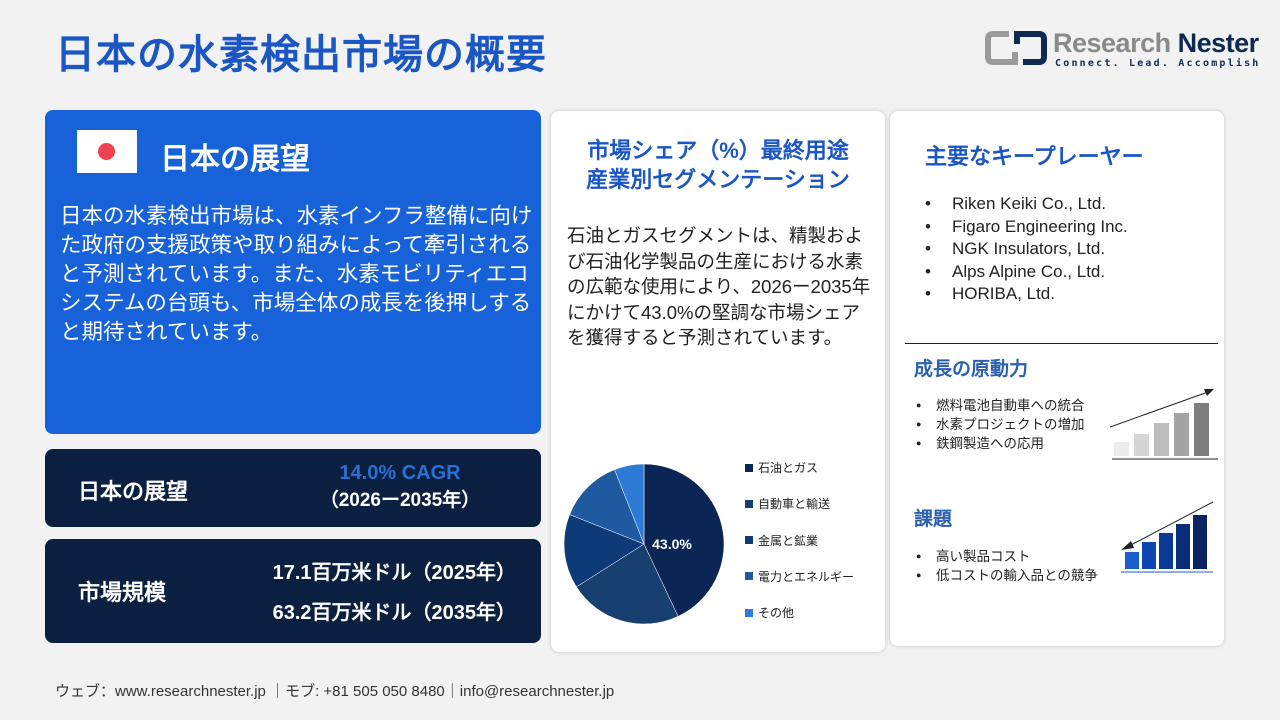 Image resolution: width=1280 pixels, height=720 pixels. What do you see at coordinates (400, 500) in the screenshot?
I see `cagr-period: （2026ー2035年）` at bounding box center [400, 500].